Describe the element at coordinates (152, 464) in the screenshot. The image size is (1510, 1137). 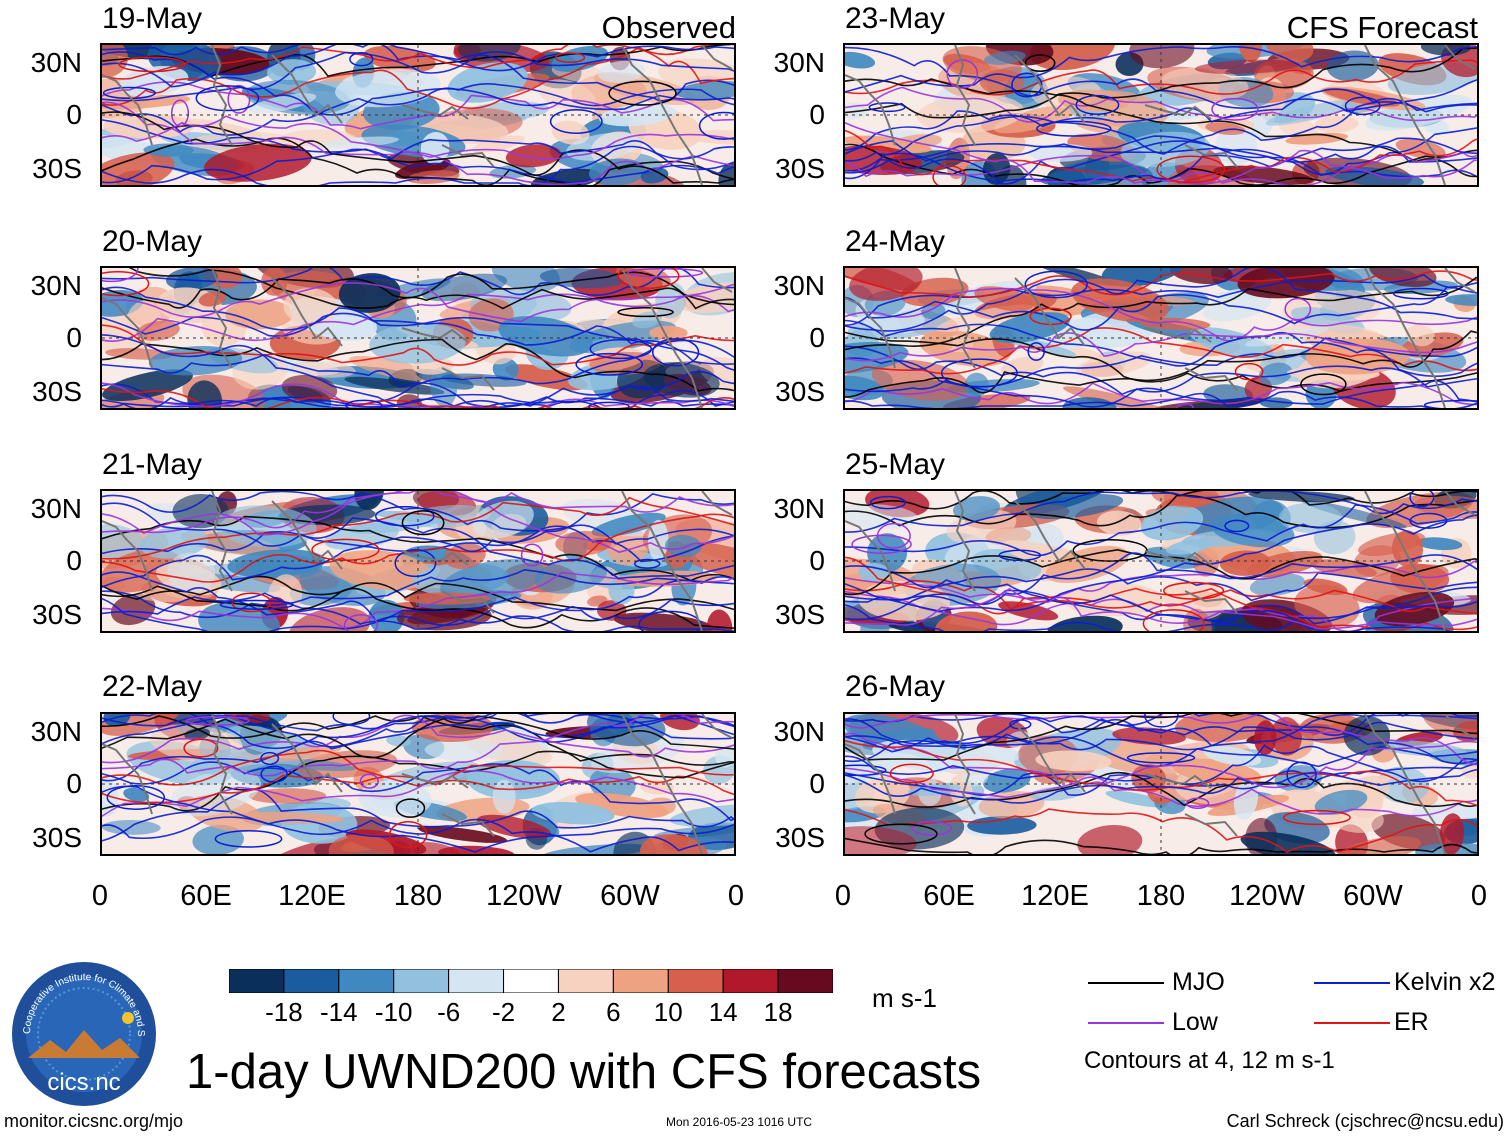
I see `observed-date-label: 21-May` at that location.